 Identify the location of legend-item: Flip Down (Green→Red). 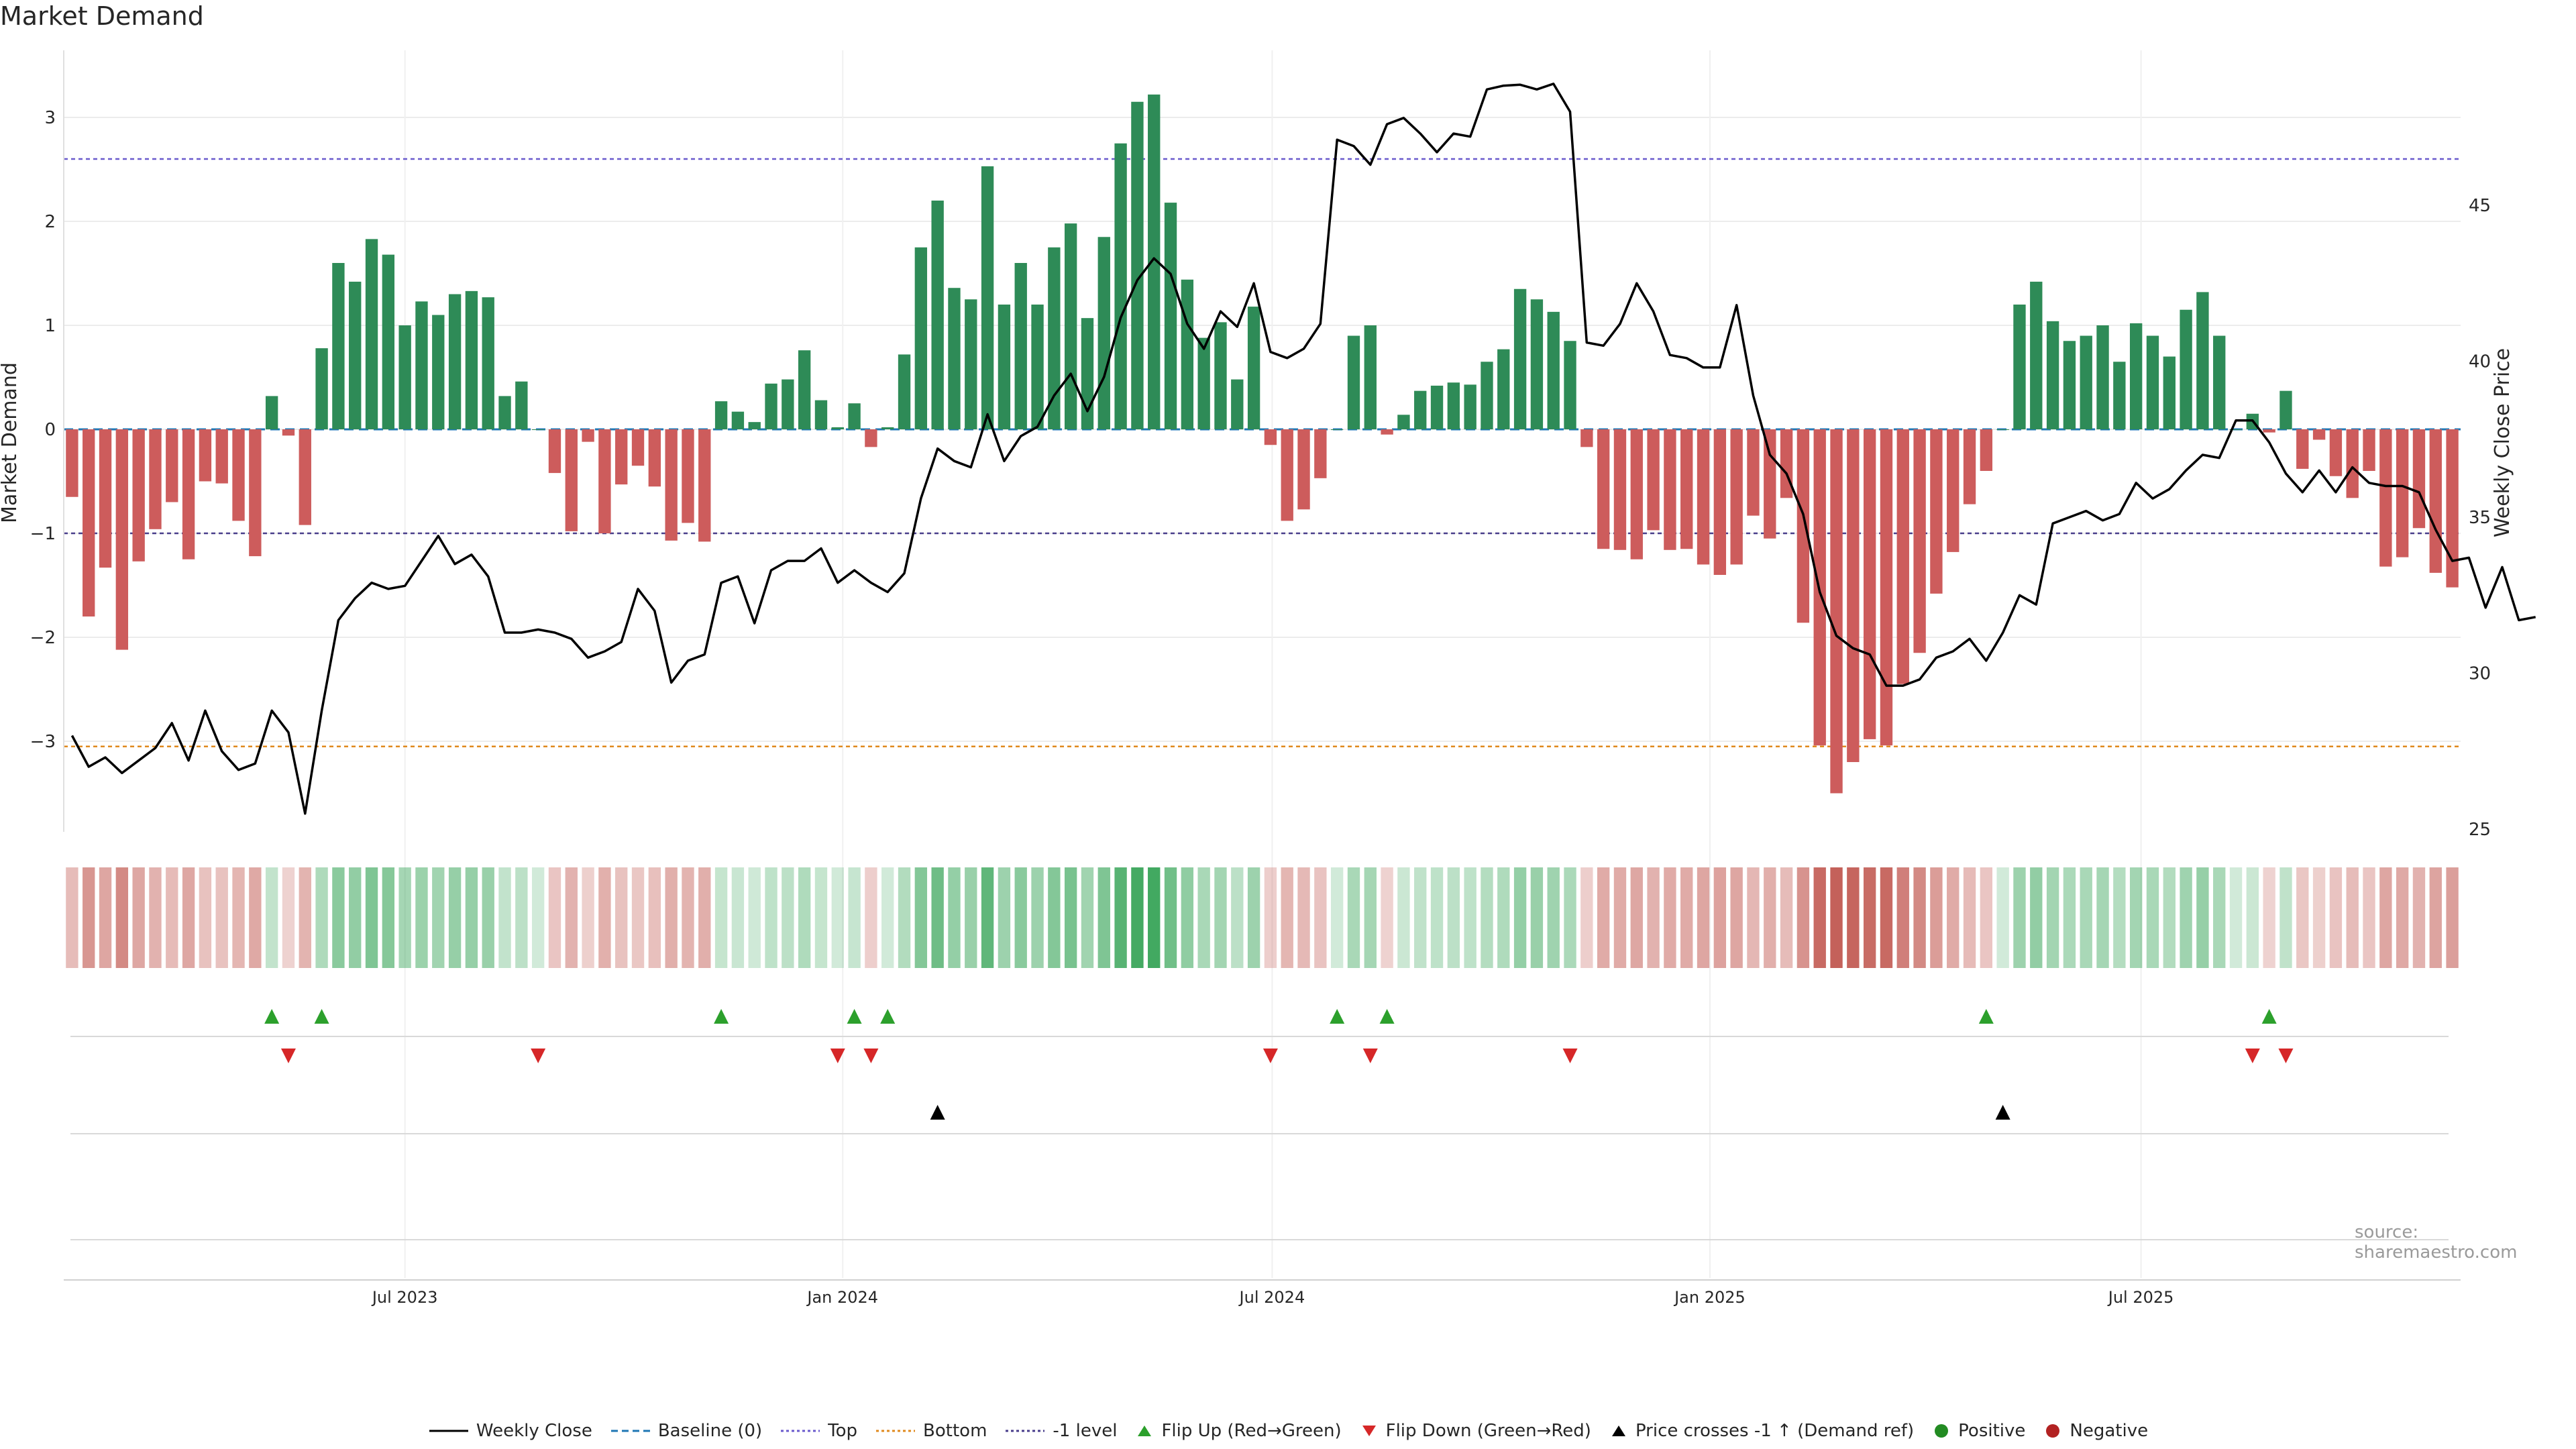
(1475, 1431).